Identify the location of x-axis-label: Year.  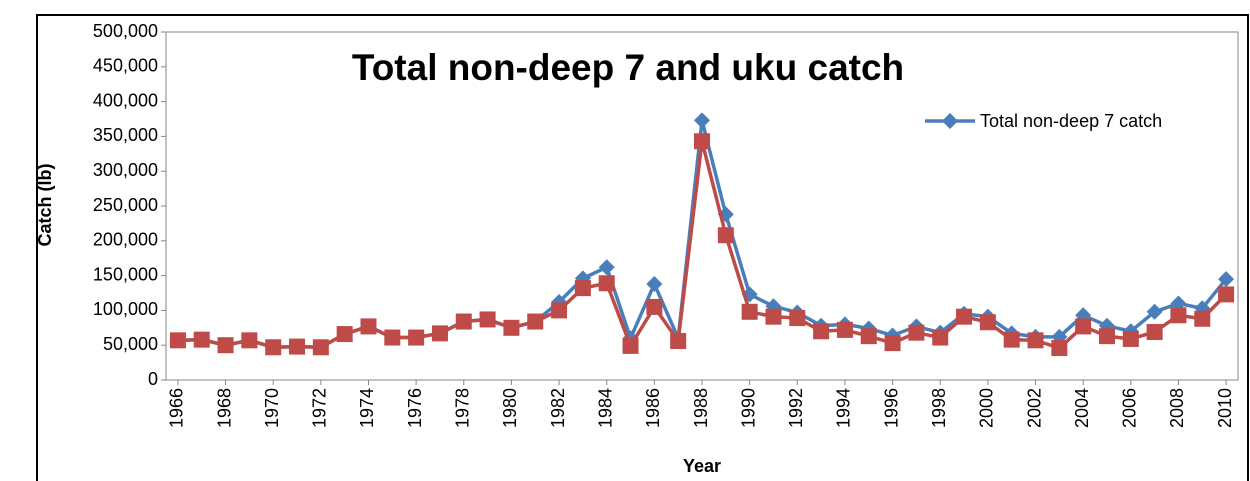
(702, 466).